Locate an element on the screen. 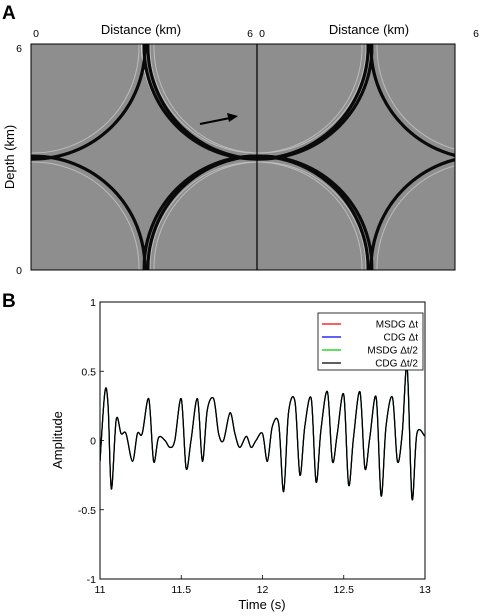  y-tick-label: -0.5 is located at coordinates (87, 511).